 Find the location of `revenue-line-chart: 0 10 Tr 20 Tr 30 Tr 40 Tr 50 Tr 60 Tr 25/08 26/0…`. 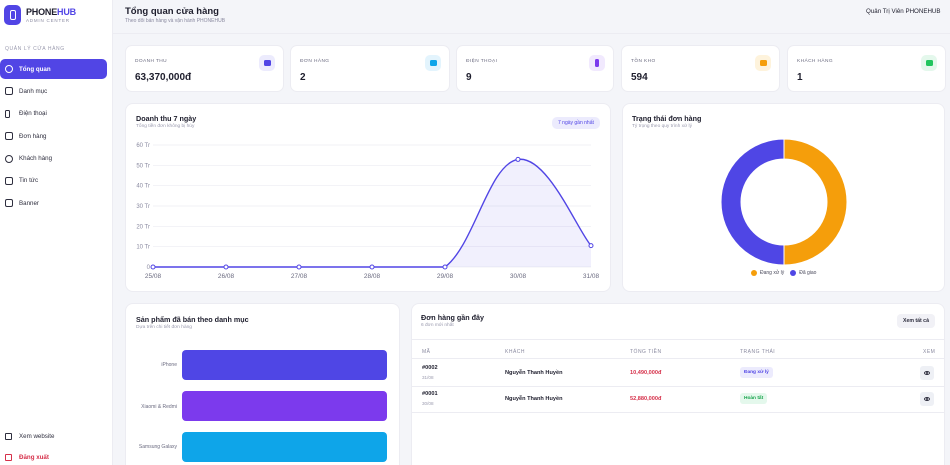

revenue-line-chart: 0 10 Tr 20 Tr 30 Tr 40 Tr 50 Tr 60 Tr 25/08 26/0… is located at coordinates (368, 211).